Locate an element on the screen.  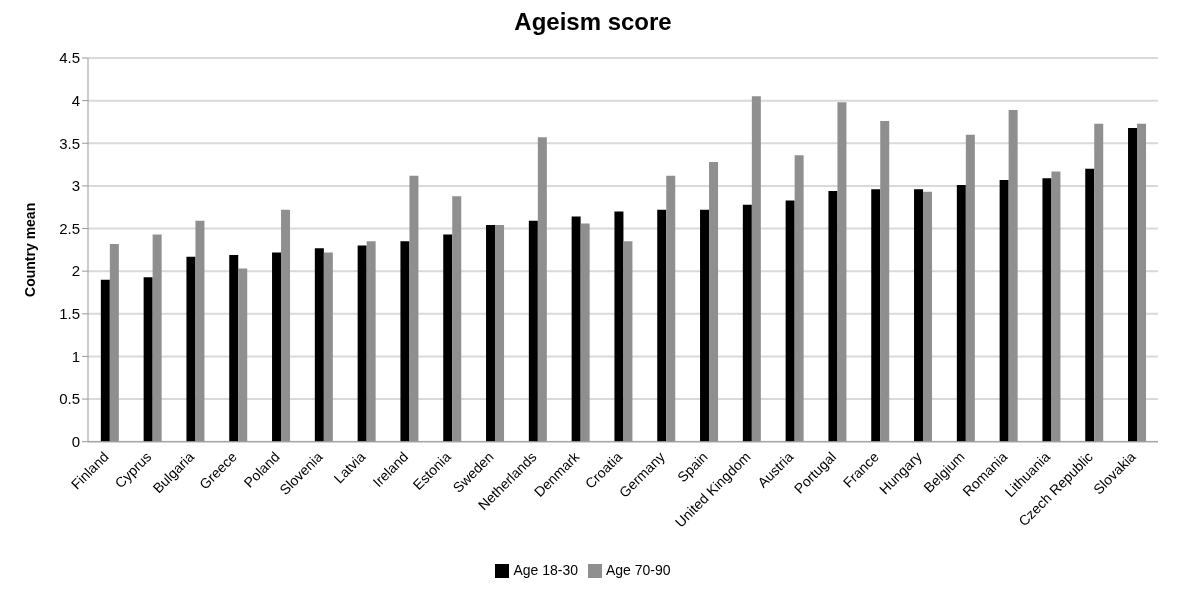
y-tick-label: 0 is located at coordinates (75, 442).